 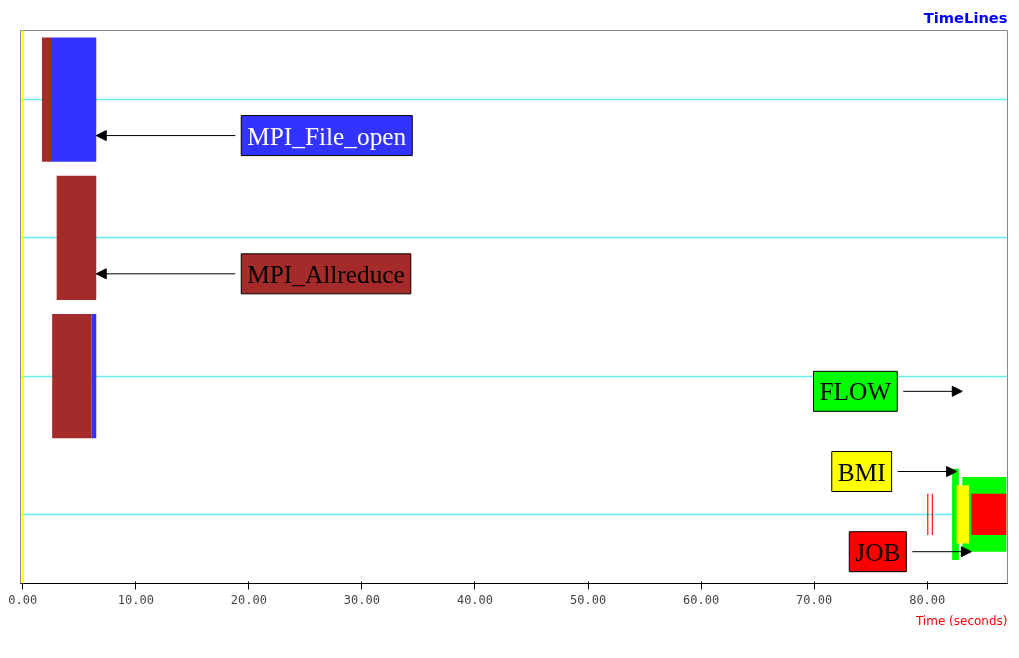 I want to click on x-tick-label: 0.00, so click(x=23, y=599).